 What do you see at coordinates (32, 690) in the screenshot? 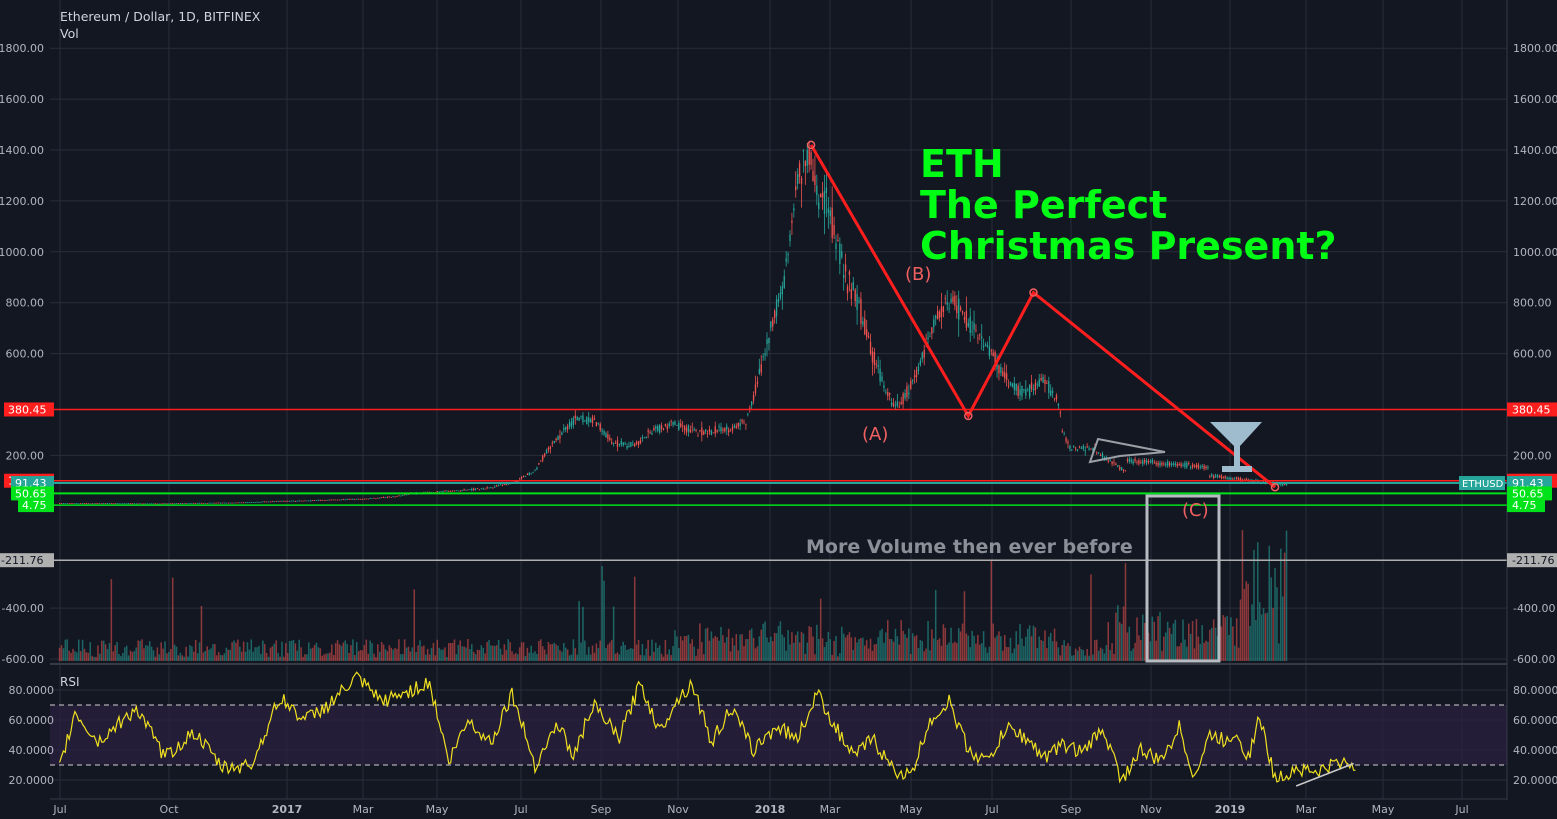
I see `rsi-tick-left: 80.0000` at bounding box center [32, 690].